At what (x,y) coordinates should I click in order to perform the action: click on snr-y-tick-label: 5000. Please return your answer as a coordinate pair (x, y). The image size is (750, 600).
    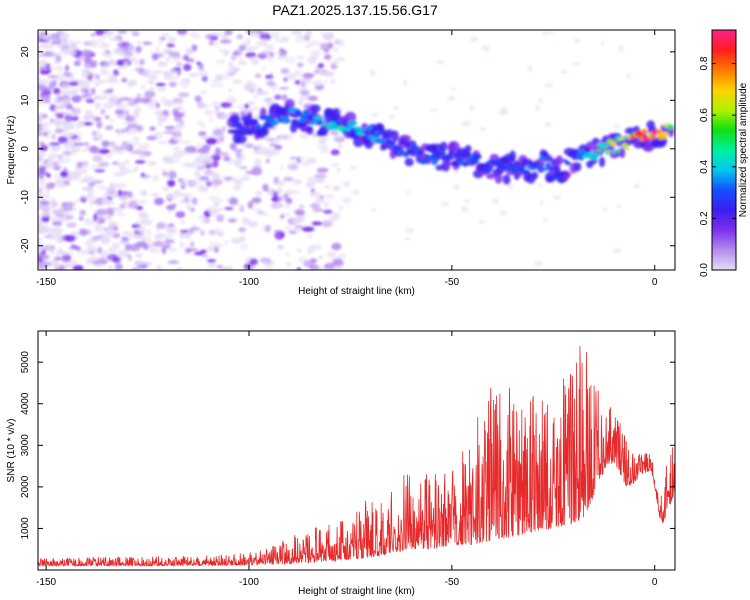
    Looking at the image, I should click on (25, 362).